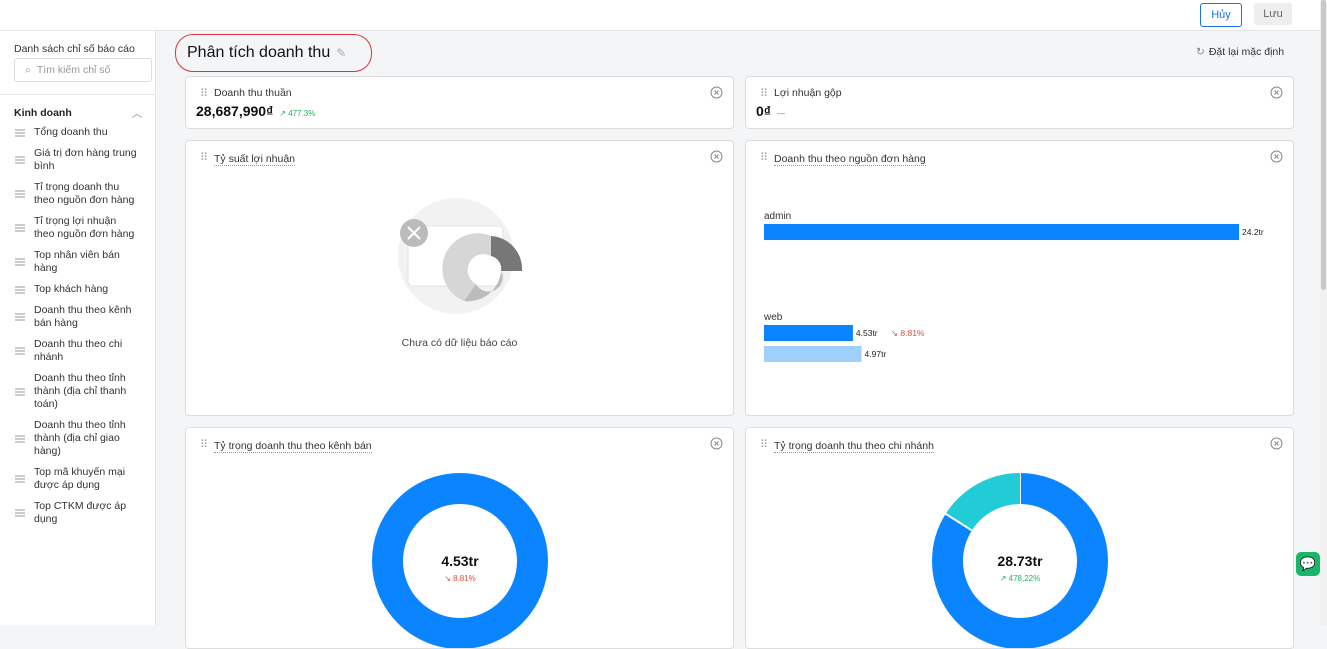  Describe the element at coordinates (777, 216) in the screenshot. I see `category-label: admin` at that location.